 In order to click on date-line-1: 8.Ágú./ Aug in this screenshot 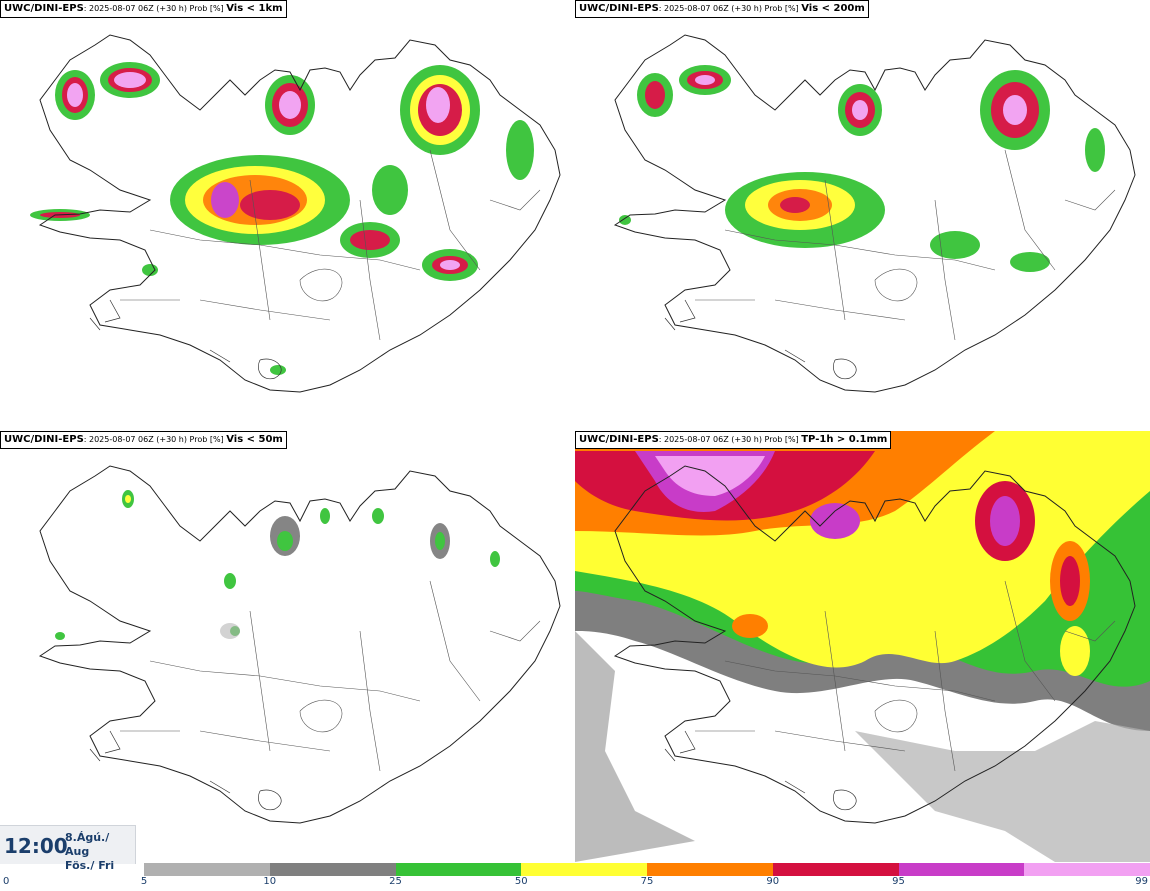, I will do `click(87, 844)`.